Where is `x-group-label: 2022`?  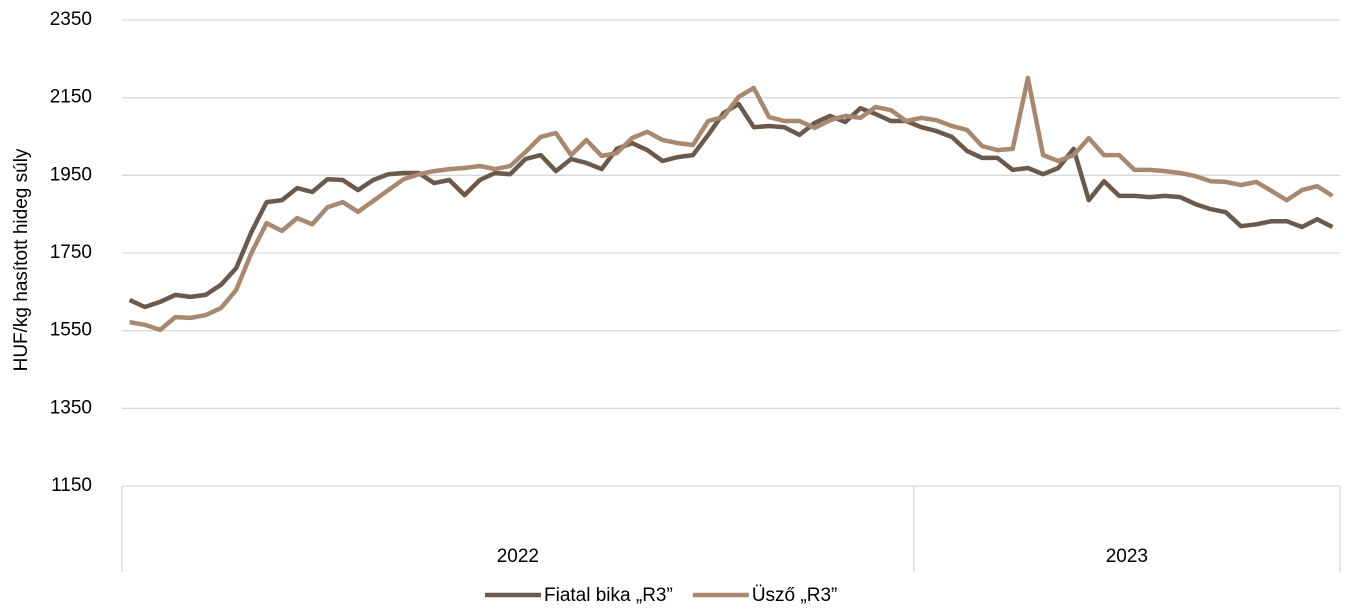
x-group-label: 2022 is located at coordinates (518, 556).